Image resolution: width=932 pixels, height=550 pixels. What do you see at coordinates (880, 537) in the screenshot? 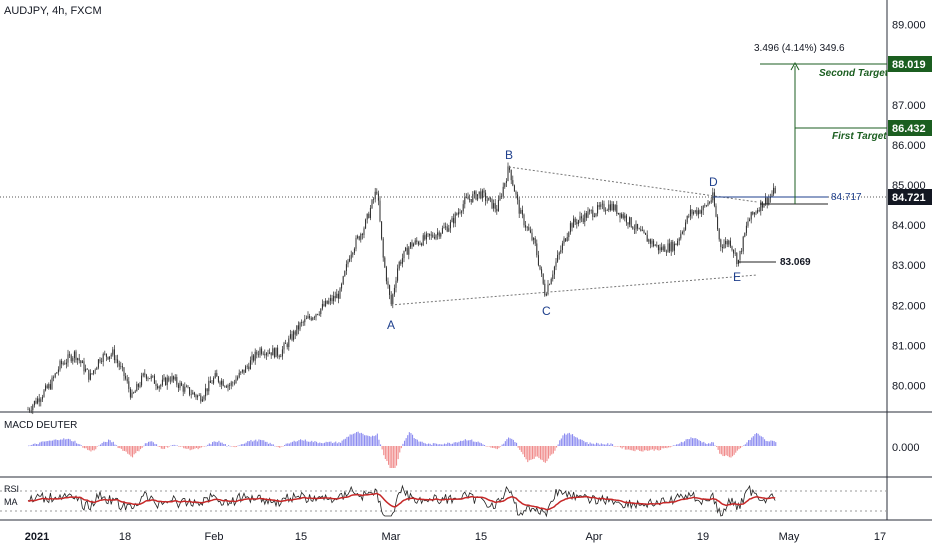
I see `time-tick-label: 17` at bounding box center [880, 537].